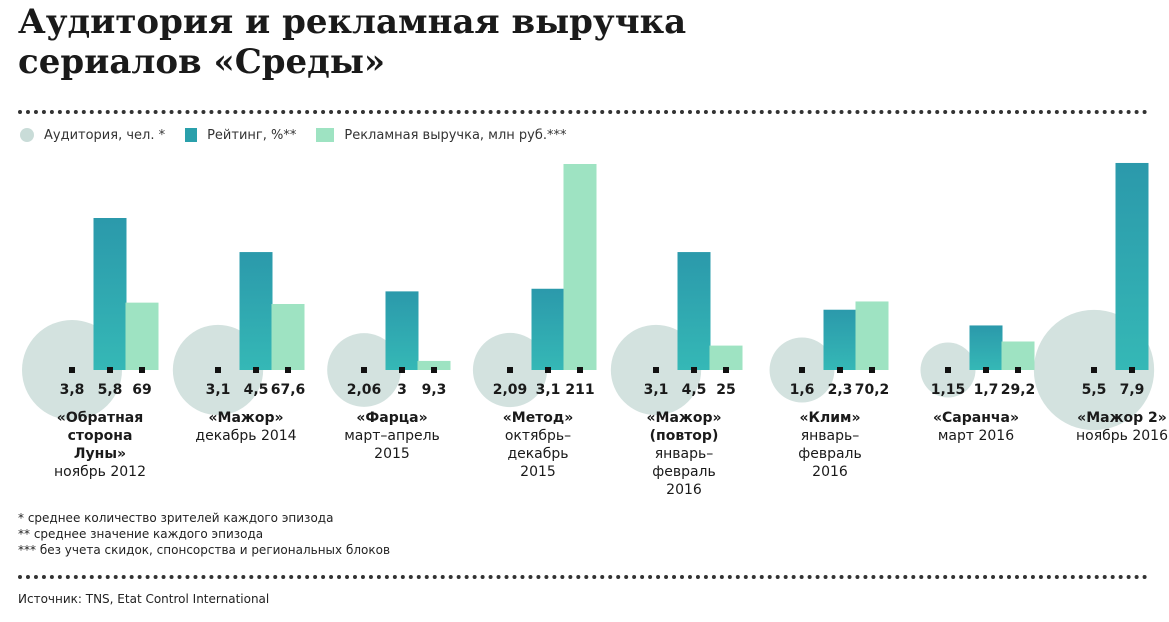 This screenshot has width=1169, height=622. What do you see at coordinates (840, 390) in the screenshot?
I see `rating-value-label: 2,3` at bounding box center [840, 390].